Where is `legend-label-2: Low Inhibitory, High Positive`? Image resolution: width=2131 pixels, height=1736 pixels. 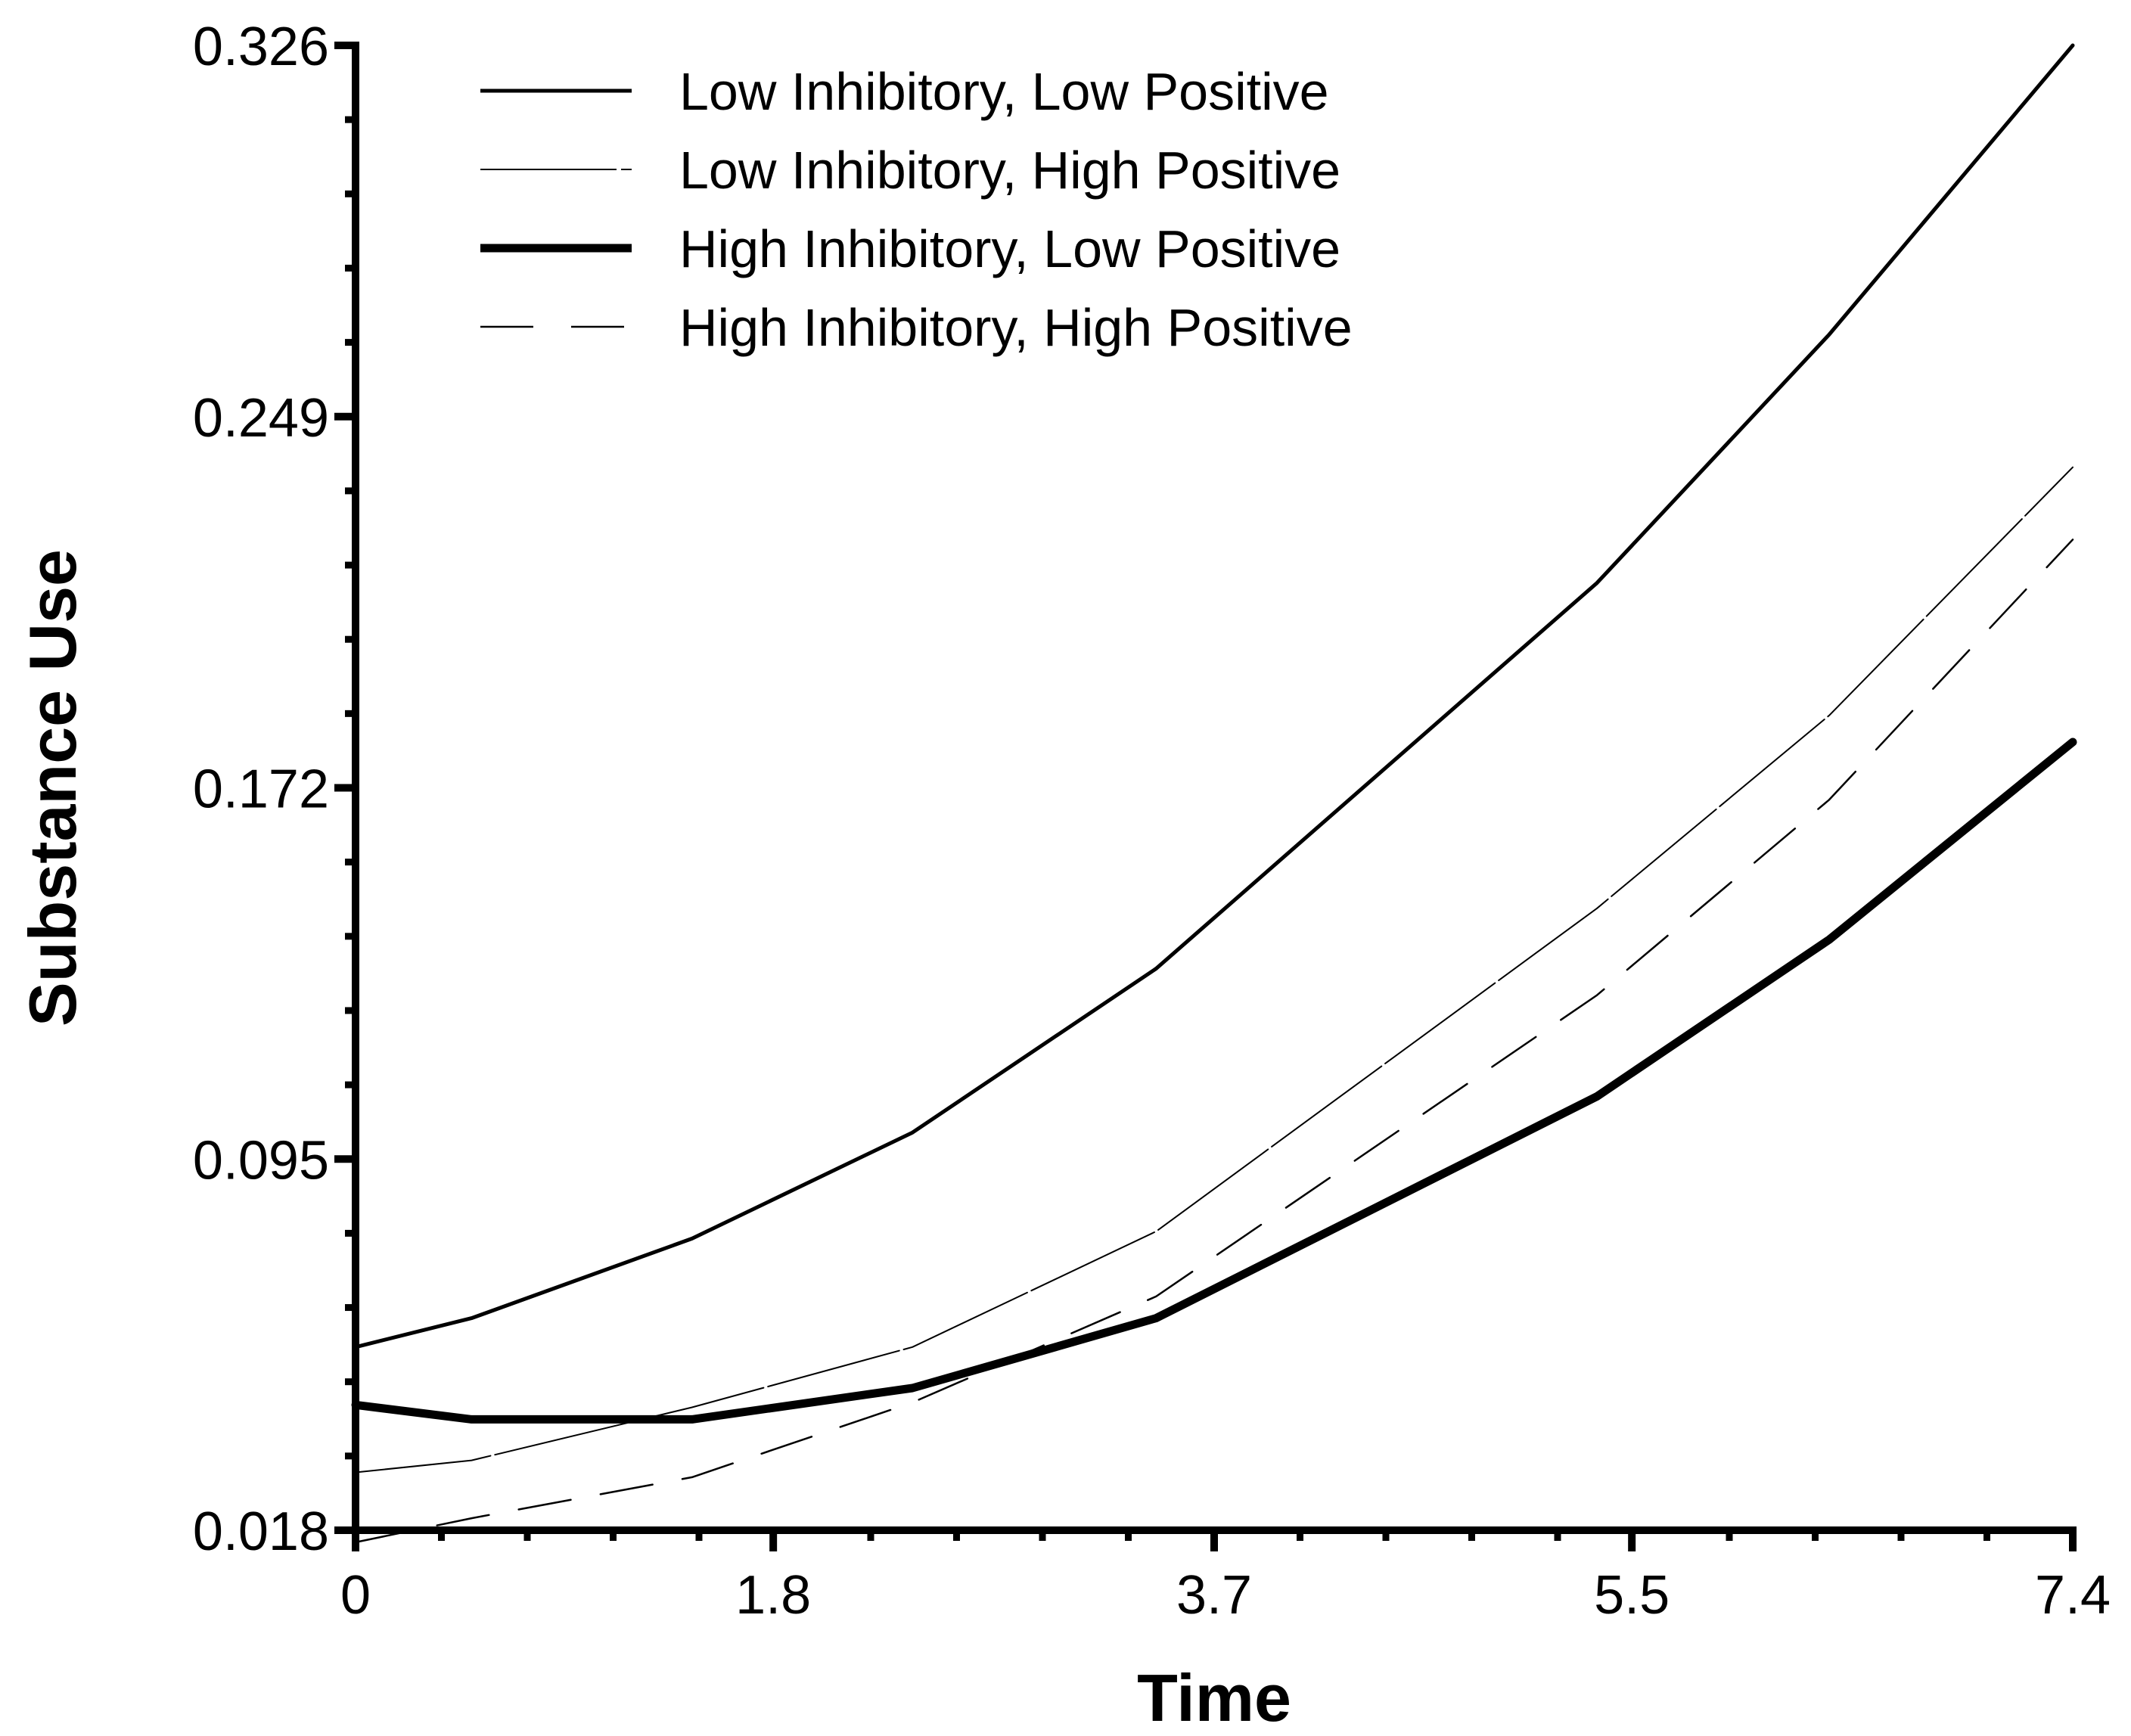
legend-label-2: Low Inhibitory, High Positive is located at coordinates (1009, 170).